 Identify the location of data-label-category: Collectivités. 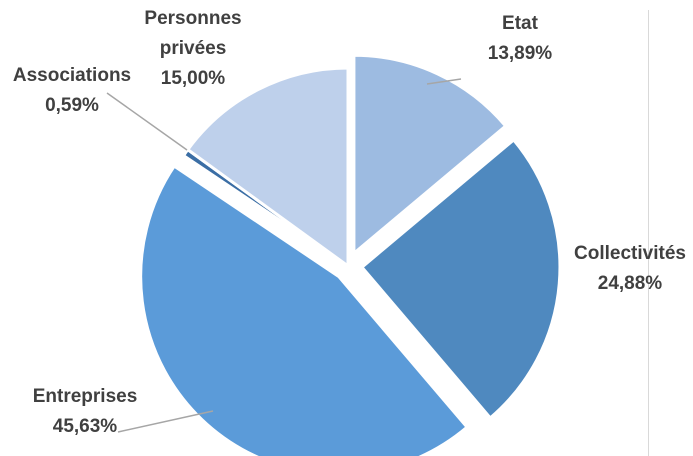
(630, 253).